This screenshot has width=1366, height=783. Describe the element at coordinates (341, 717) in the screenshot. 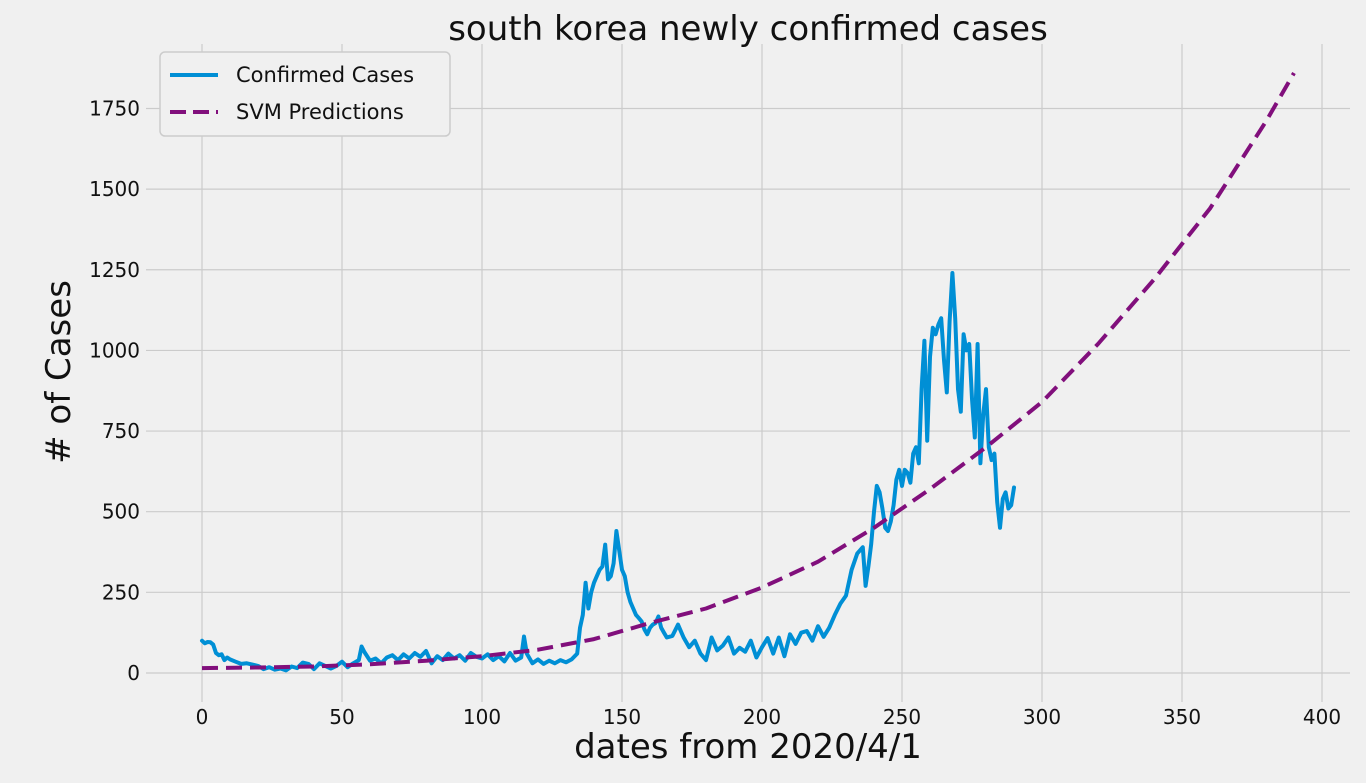

I see `x-tick-label: 50` at that location.